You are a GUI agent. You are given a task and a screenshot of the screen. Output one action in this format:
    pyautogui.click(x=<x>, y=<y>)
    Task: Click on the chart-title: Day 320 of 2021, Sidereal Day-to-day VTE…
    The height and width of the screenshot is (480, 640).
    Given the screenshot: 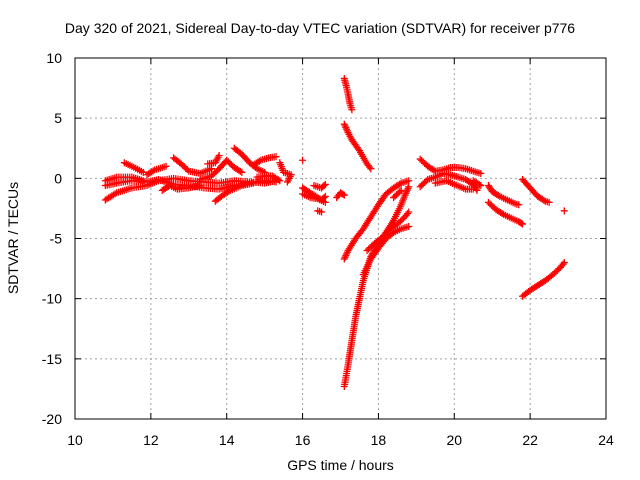 What is the action you would take?
    pyautogui.click(x=320, y=28)
    